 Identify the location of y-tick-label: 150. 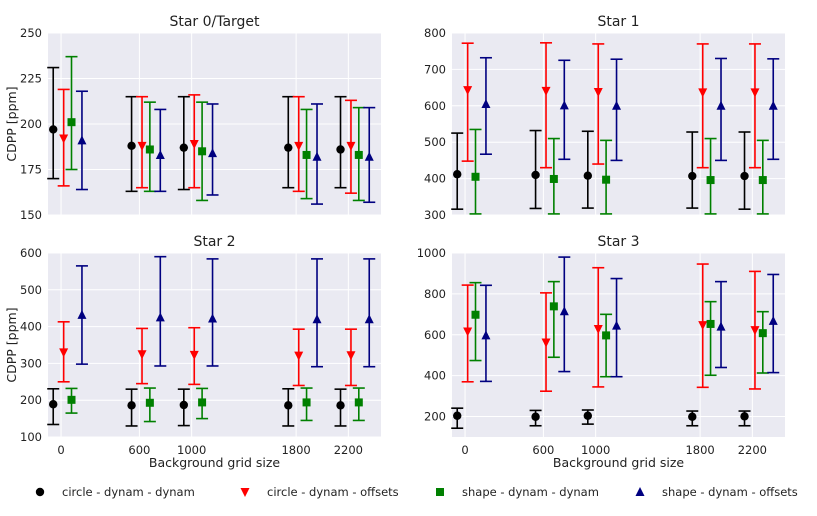
(31, 215).